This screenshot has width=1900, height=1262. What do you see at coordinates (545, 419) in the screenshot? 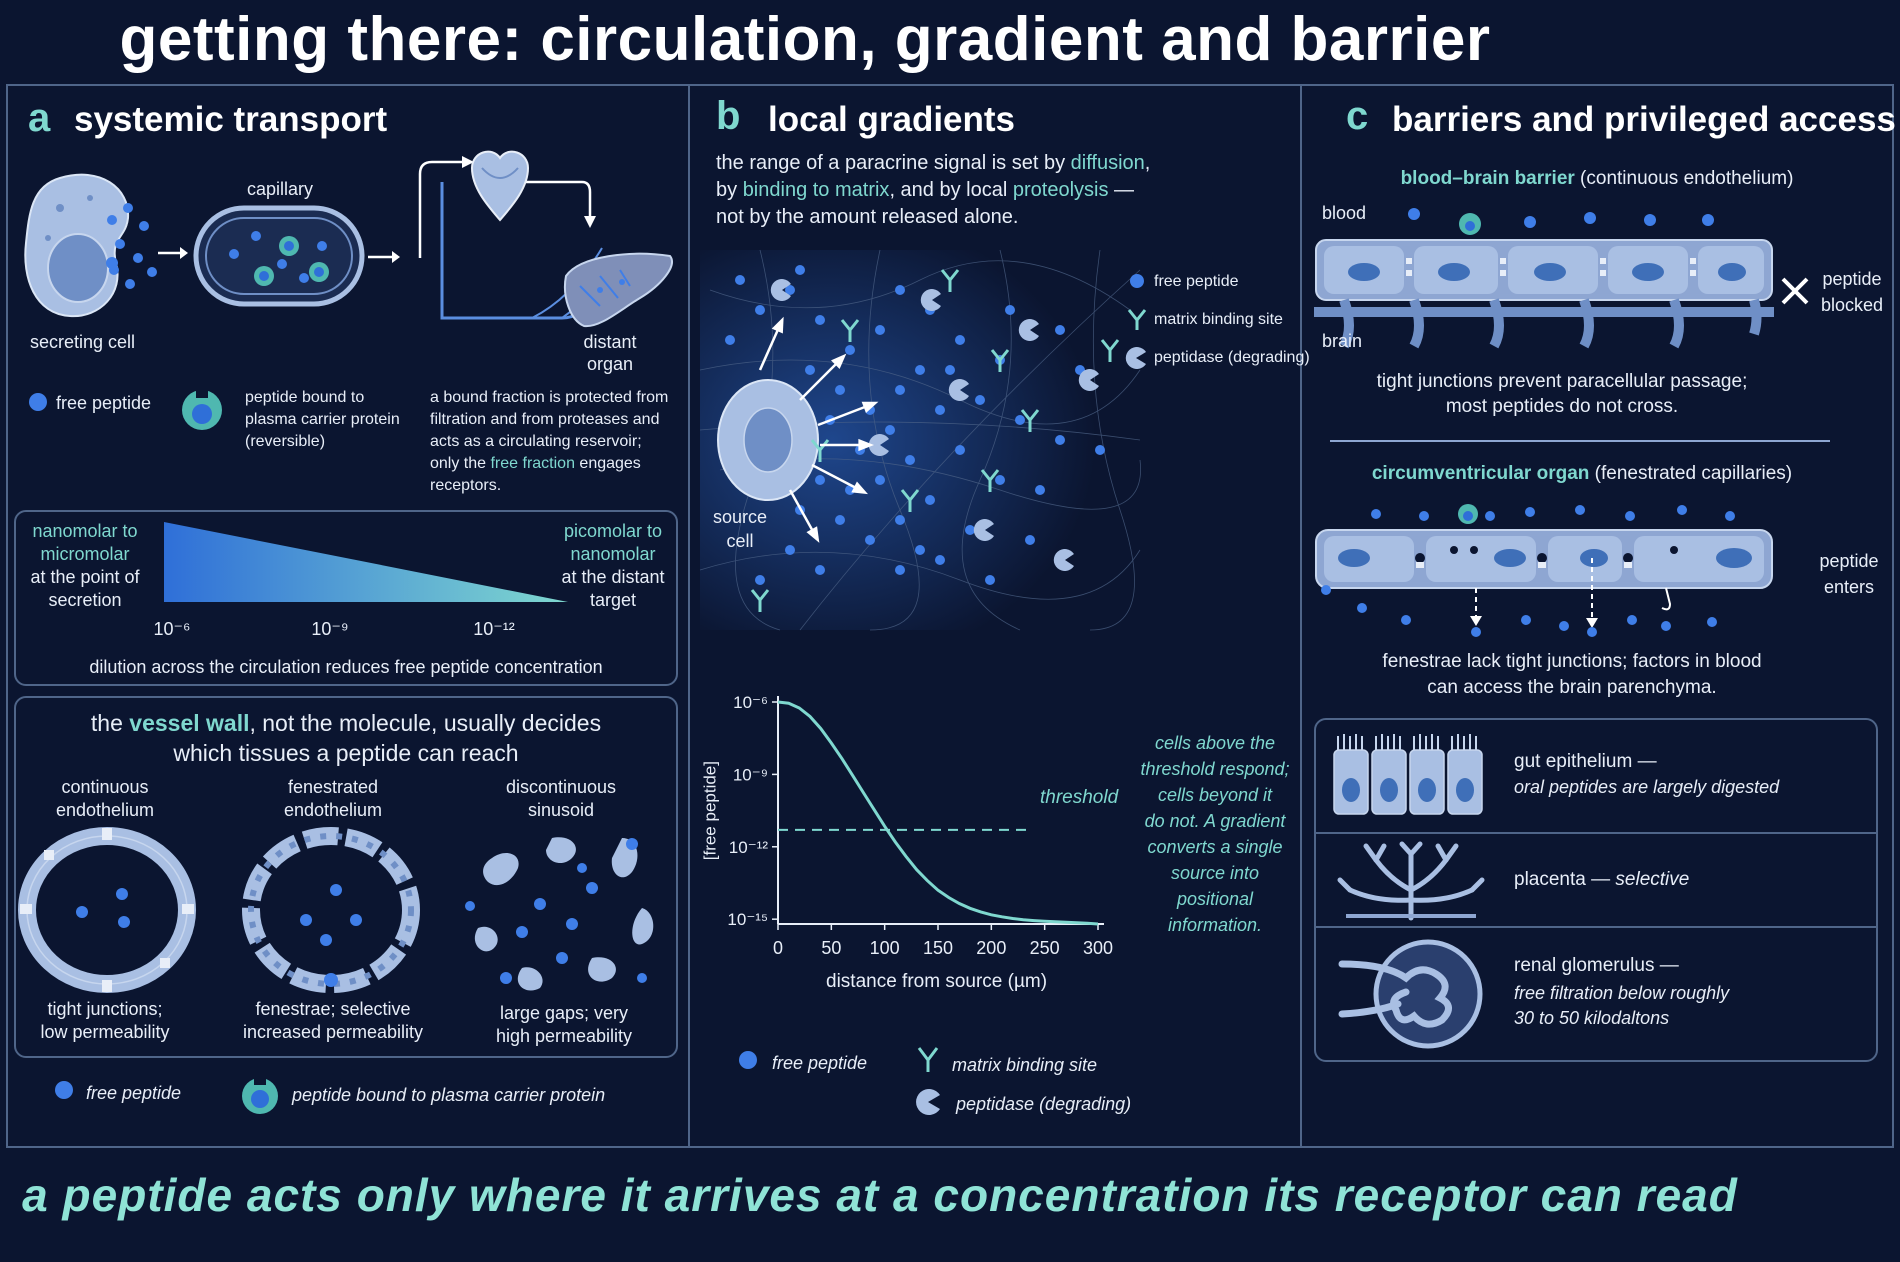
I see `bound-note-2: filtration and from proteases and` at bounding box center [545, 419].